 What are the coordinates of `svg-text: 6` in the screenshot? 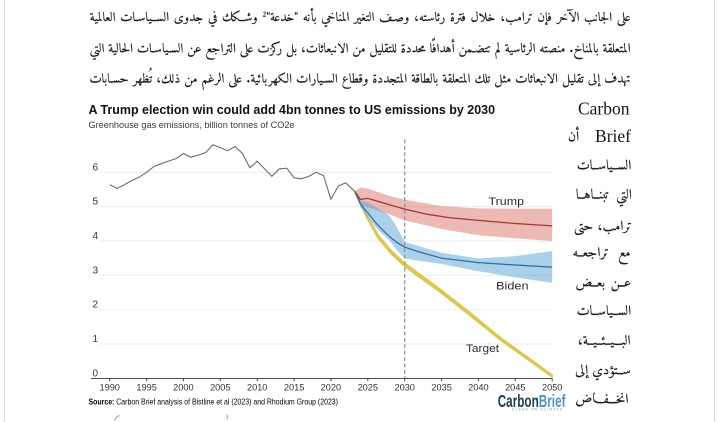 It's located at (95, 167).